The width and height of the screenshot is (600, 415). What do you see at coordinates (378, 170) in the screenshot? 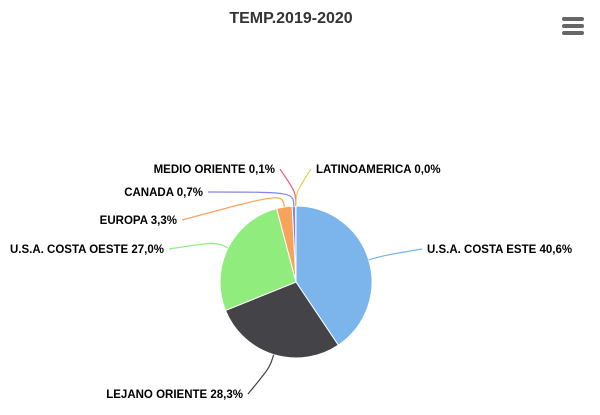
I see `slice-label: LATINOAMERICA 0,0%` at bounding box center [378, 170].